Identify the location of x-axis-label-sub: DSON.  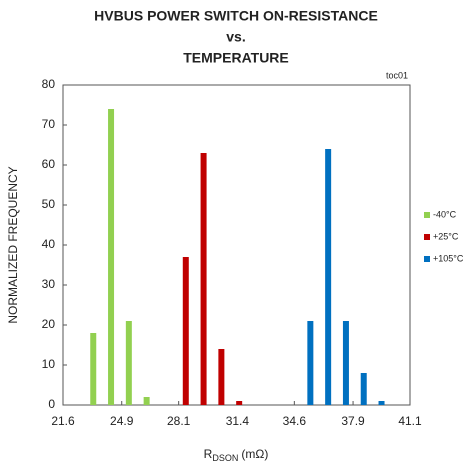
(225, 458).